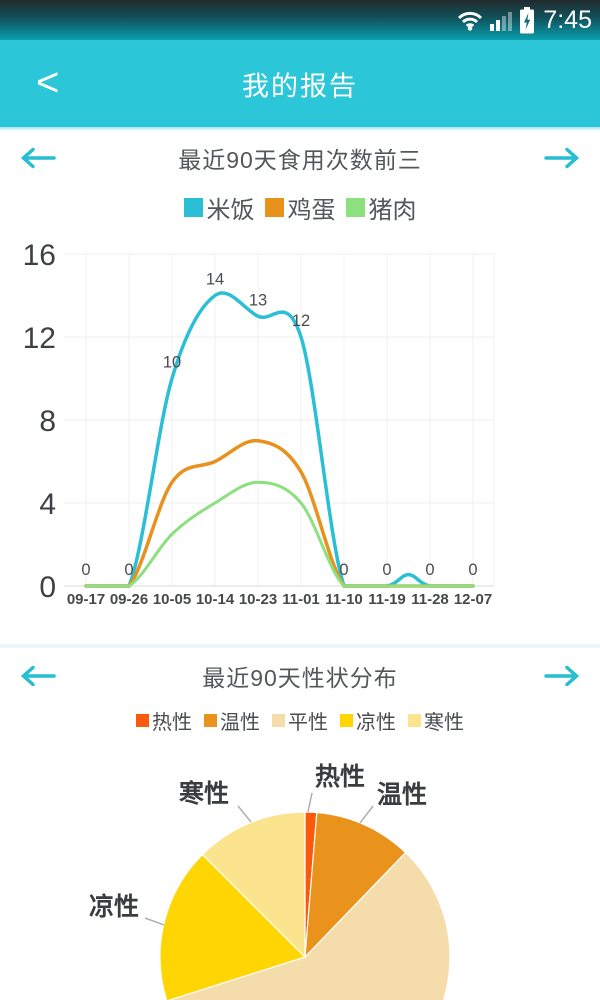 This screenshot has height=1000, width=600. Describe the element at coordinates (567, 19) in the screenshot. I see `status-time: 7:45` at that location.